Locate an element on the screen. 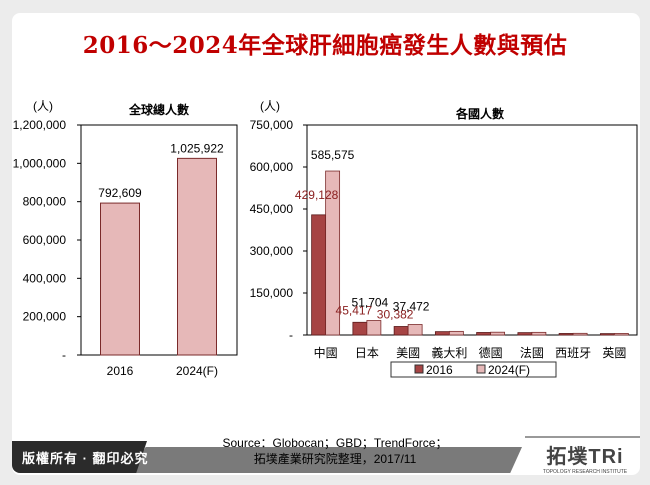 Image resolution: width=650 pixels, height=485 pixels. x-tick-label: 日本 is located at coordinates (367, 353).